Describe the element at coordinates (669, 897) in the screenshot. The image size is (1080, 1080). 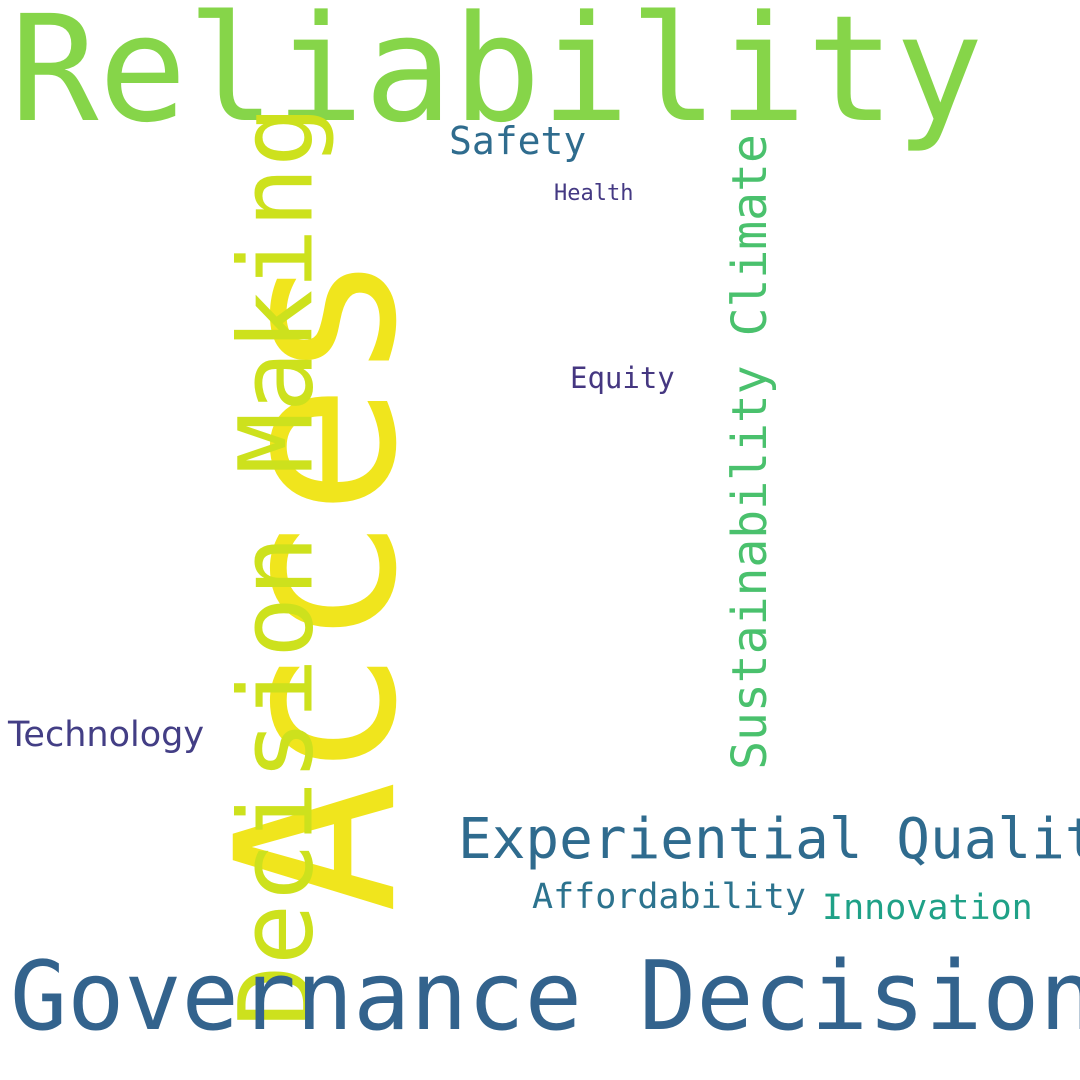
I see `word-affordability: Affordability` at that location.